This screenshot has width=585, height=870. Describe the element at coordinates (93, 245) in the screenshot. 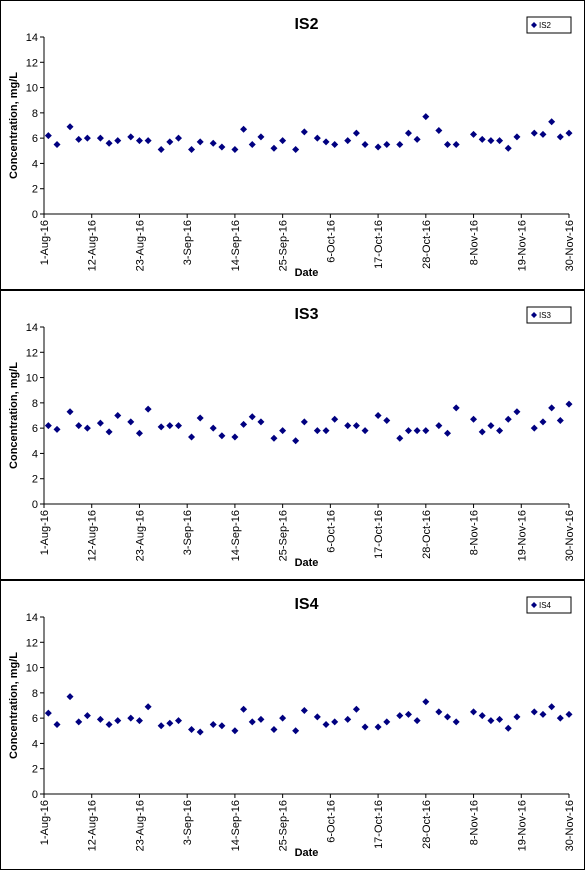

I see `x-tick-label: 12-Aug-16` at that location.